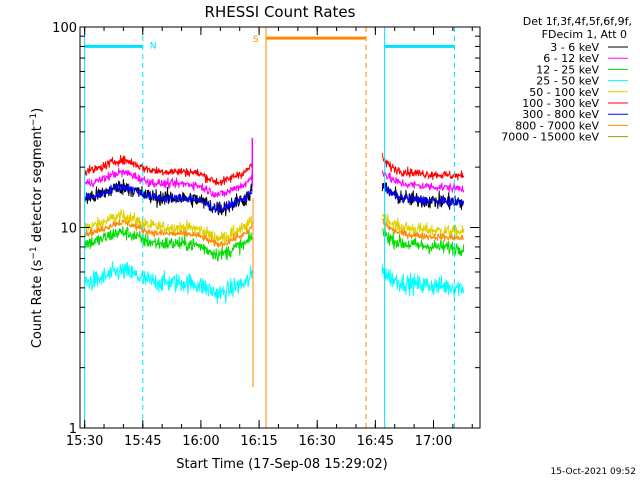  What do you see at coordinates (153, 46) in the screenshot?
I see `night-marker-label: N` at bounding box center [153, 46].